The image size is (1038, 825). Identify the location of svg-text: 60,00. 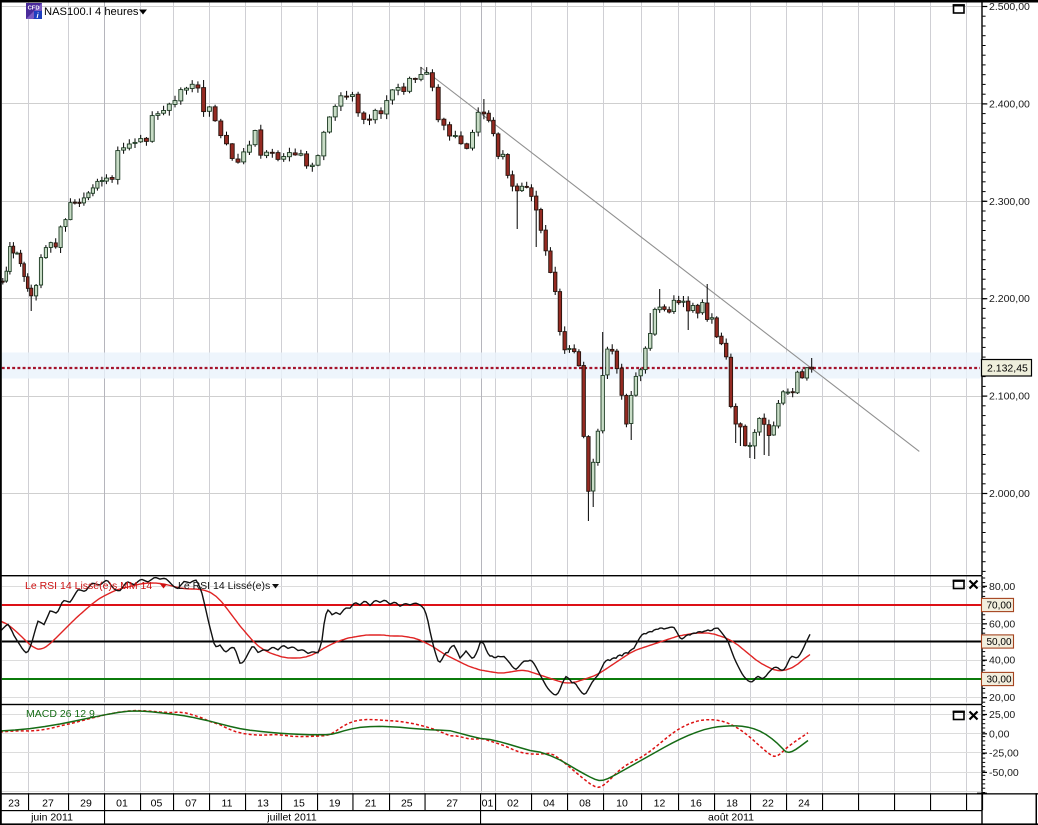
(1002, 624).